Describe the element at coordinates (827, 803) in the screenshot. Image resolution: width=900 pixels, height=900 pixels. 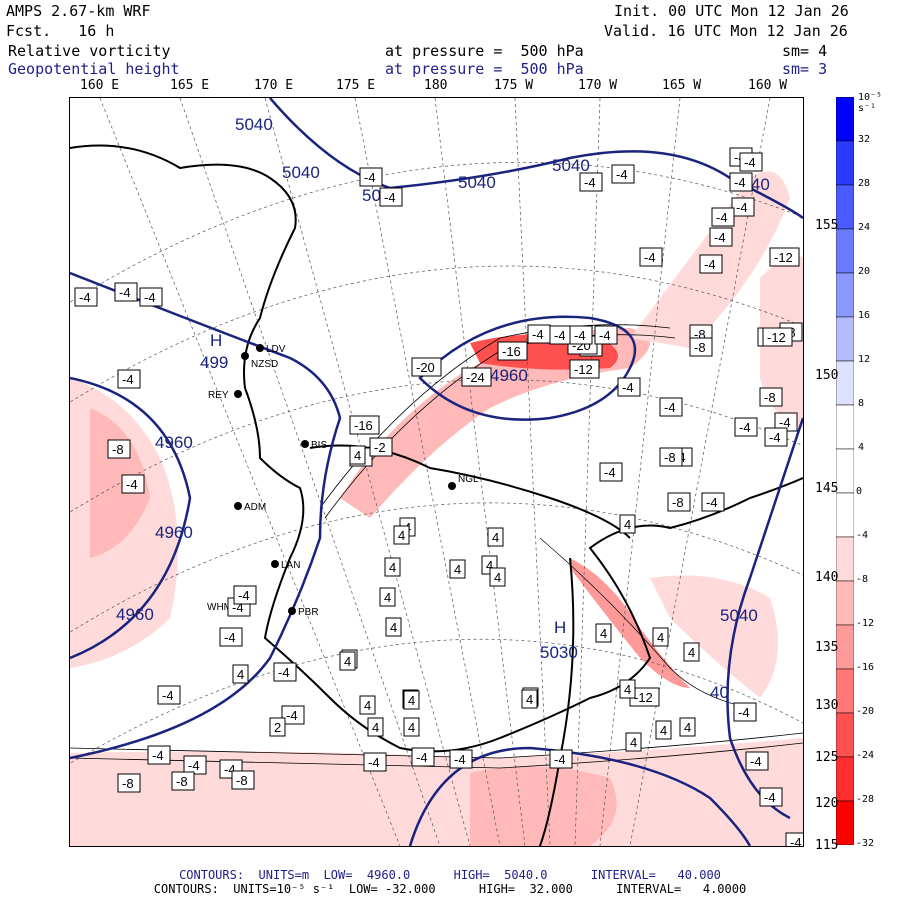
I see `lat-label: 120` at that location.